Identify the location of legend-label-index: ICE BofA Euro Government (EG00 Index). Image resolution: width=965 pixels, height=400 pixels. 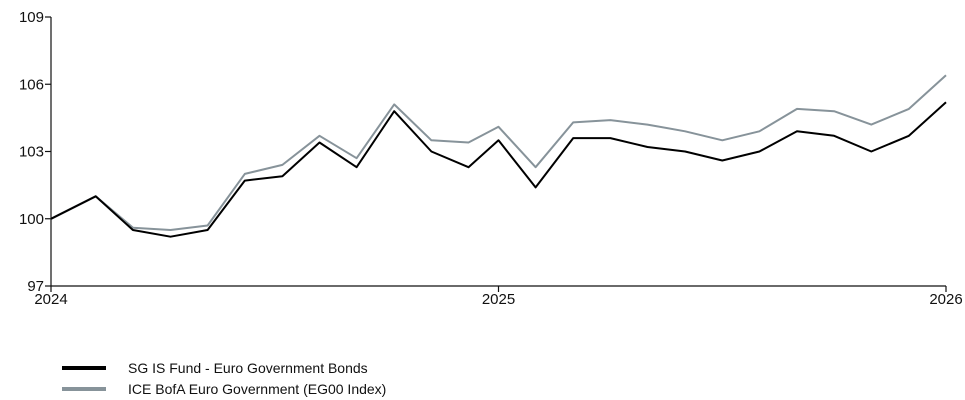
(257, 389).